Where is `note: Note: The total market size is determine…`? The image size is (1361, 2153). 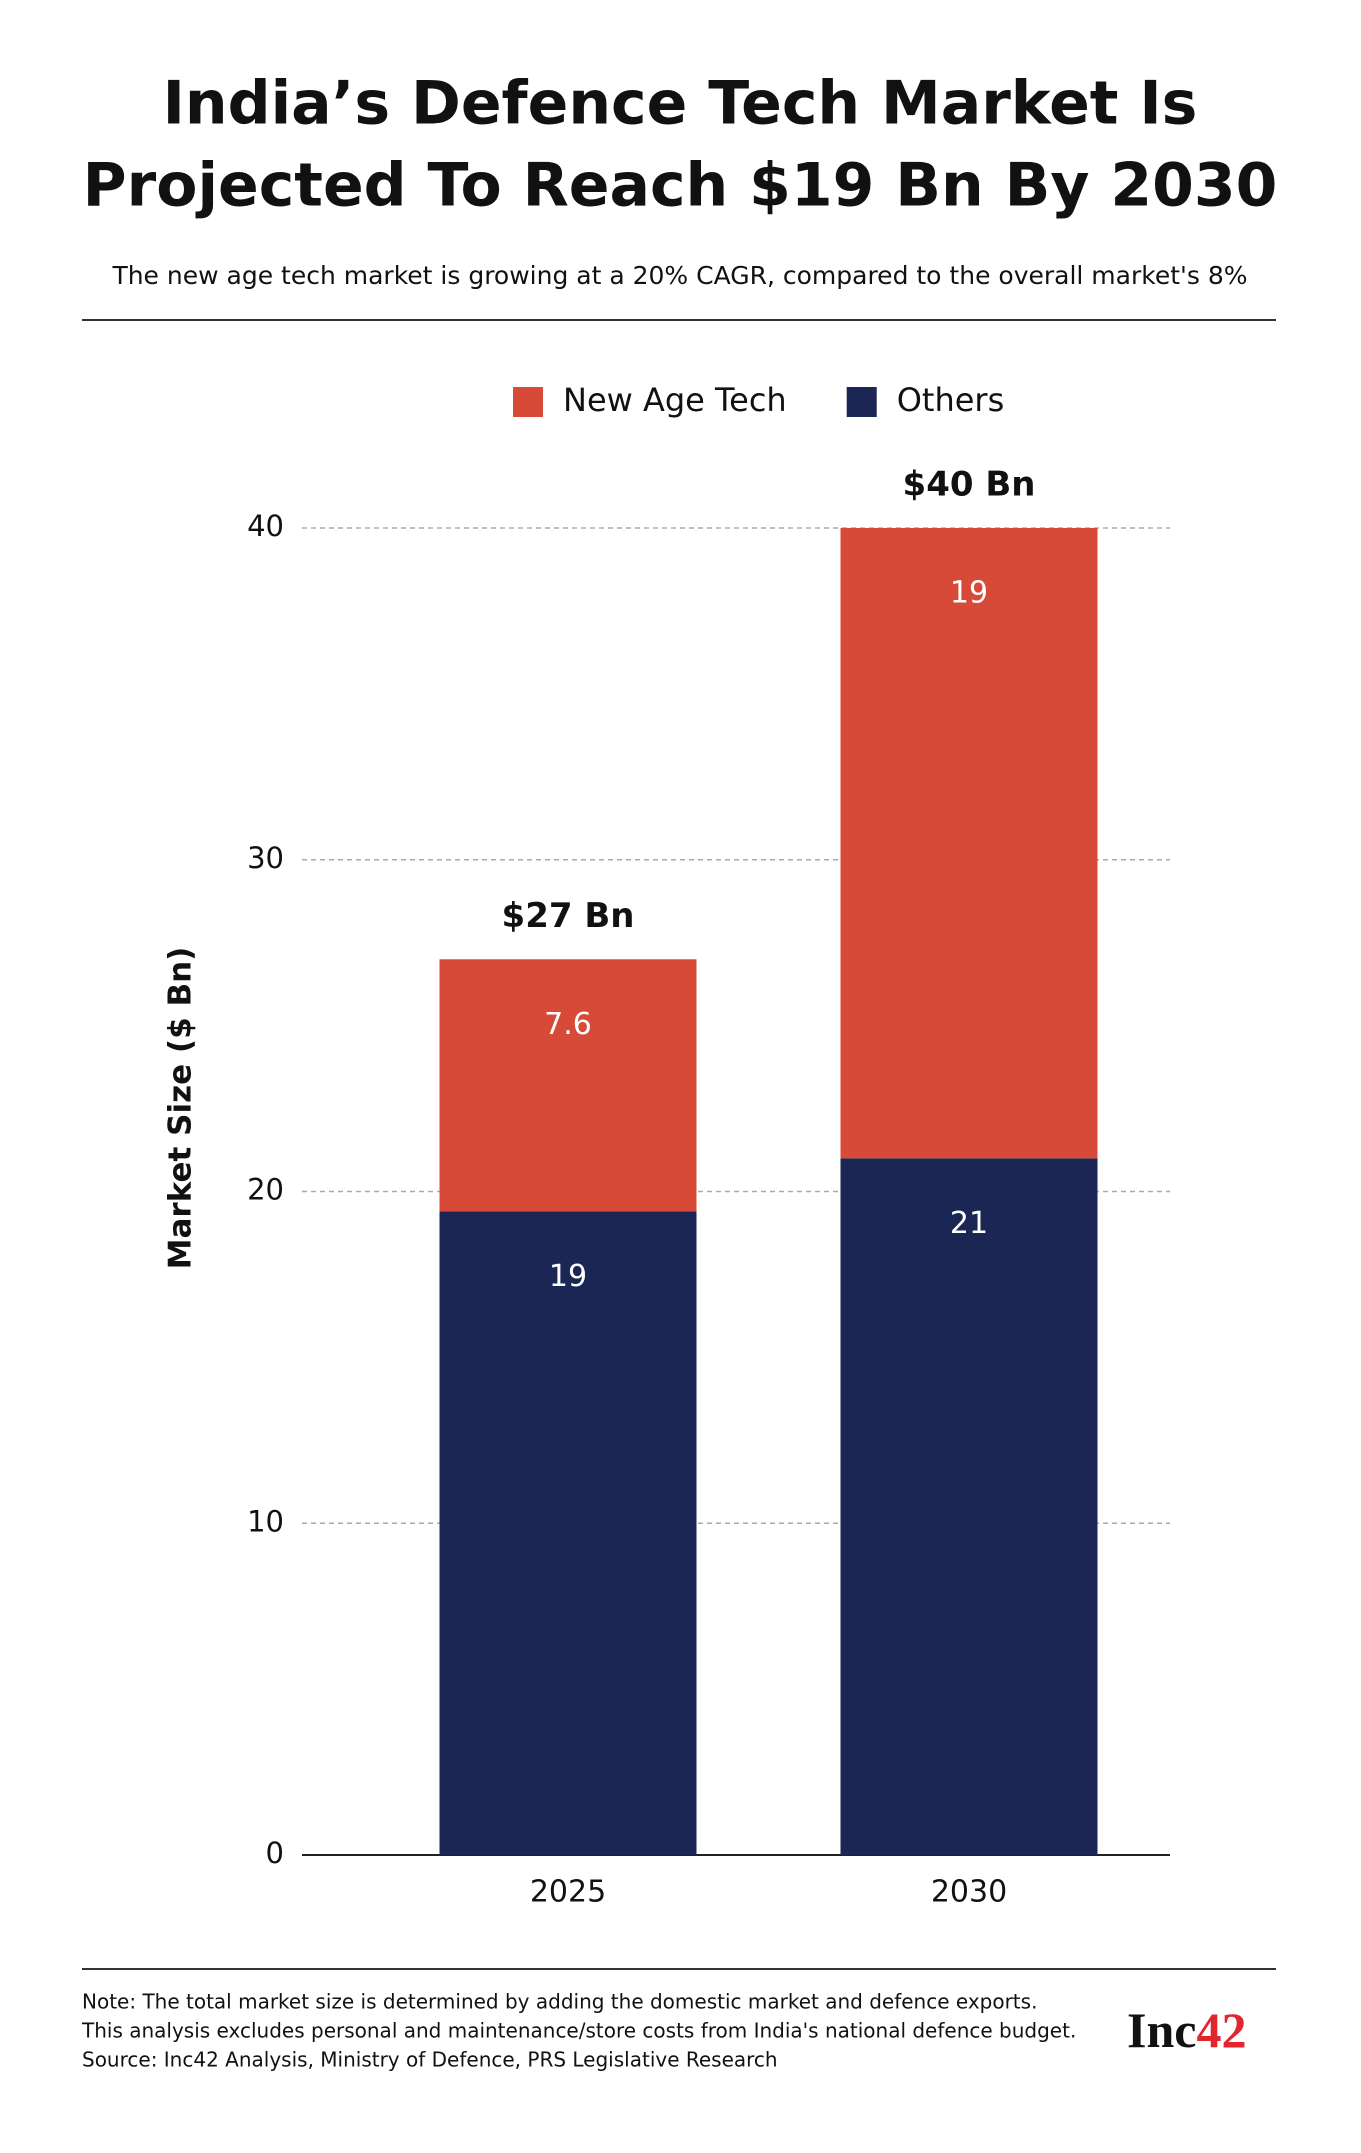
note: Note: The total market size is determine… is located at coordinates (559, 2002).